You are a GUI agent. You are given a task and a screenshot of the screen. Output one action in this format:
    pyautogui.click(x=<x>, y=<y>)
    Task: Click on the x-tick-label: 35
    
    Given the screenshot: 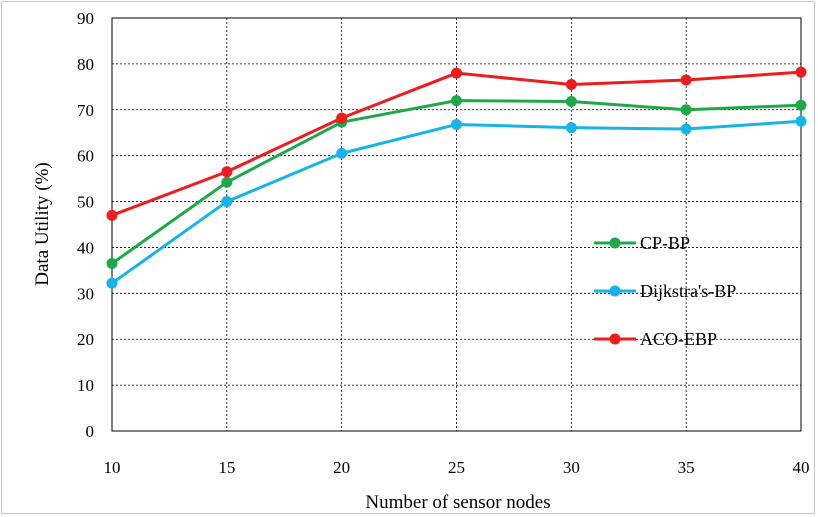 What is the action you would take?
    pyautogui.click(x=686, y=467)
    